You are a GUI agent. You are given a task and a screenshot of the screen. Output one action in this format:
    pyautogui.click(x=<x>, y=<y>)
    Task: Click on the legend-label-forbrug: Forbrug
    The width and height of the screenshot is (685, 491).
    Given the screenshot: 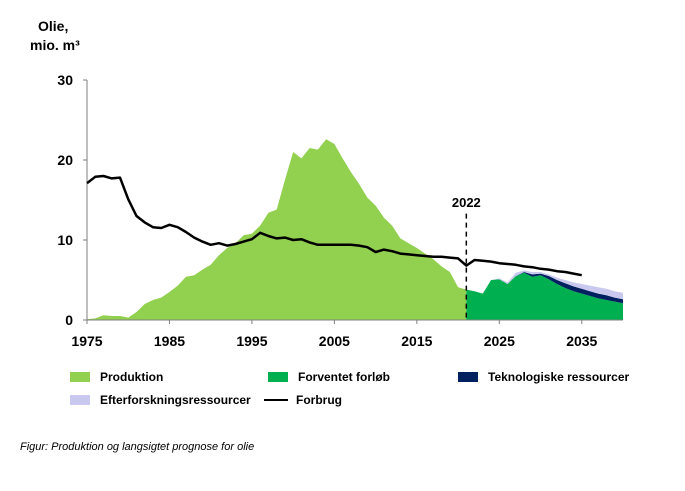 What is the action you would take?
    pyautogui.click(x=319, y=400)
    